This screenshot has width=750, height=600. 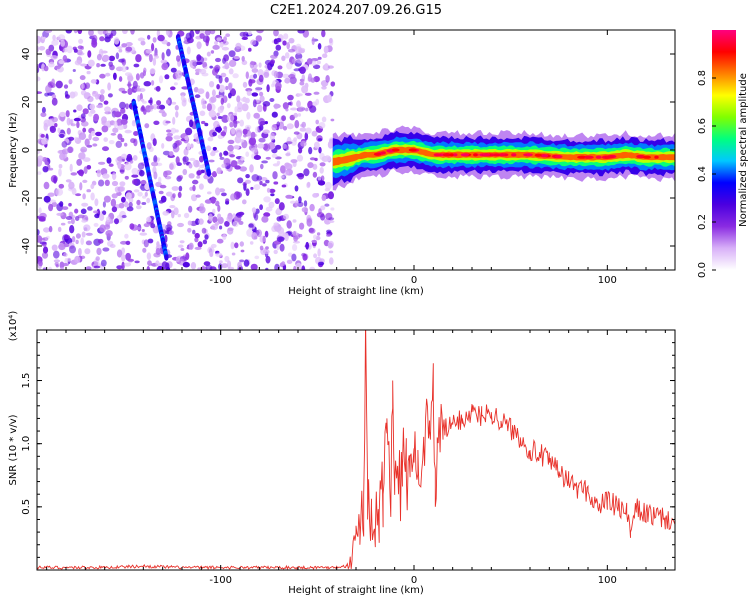 What do you see at coordinates (26, 54) in the screenshot?
I see `spectrogram-y-tick-label: 40` at bounding box center [26, 54].